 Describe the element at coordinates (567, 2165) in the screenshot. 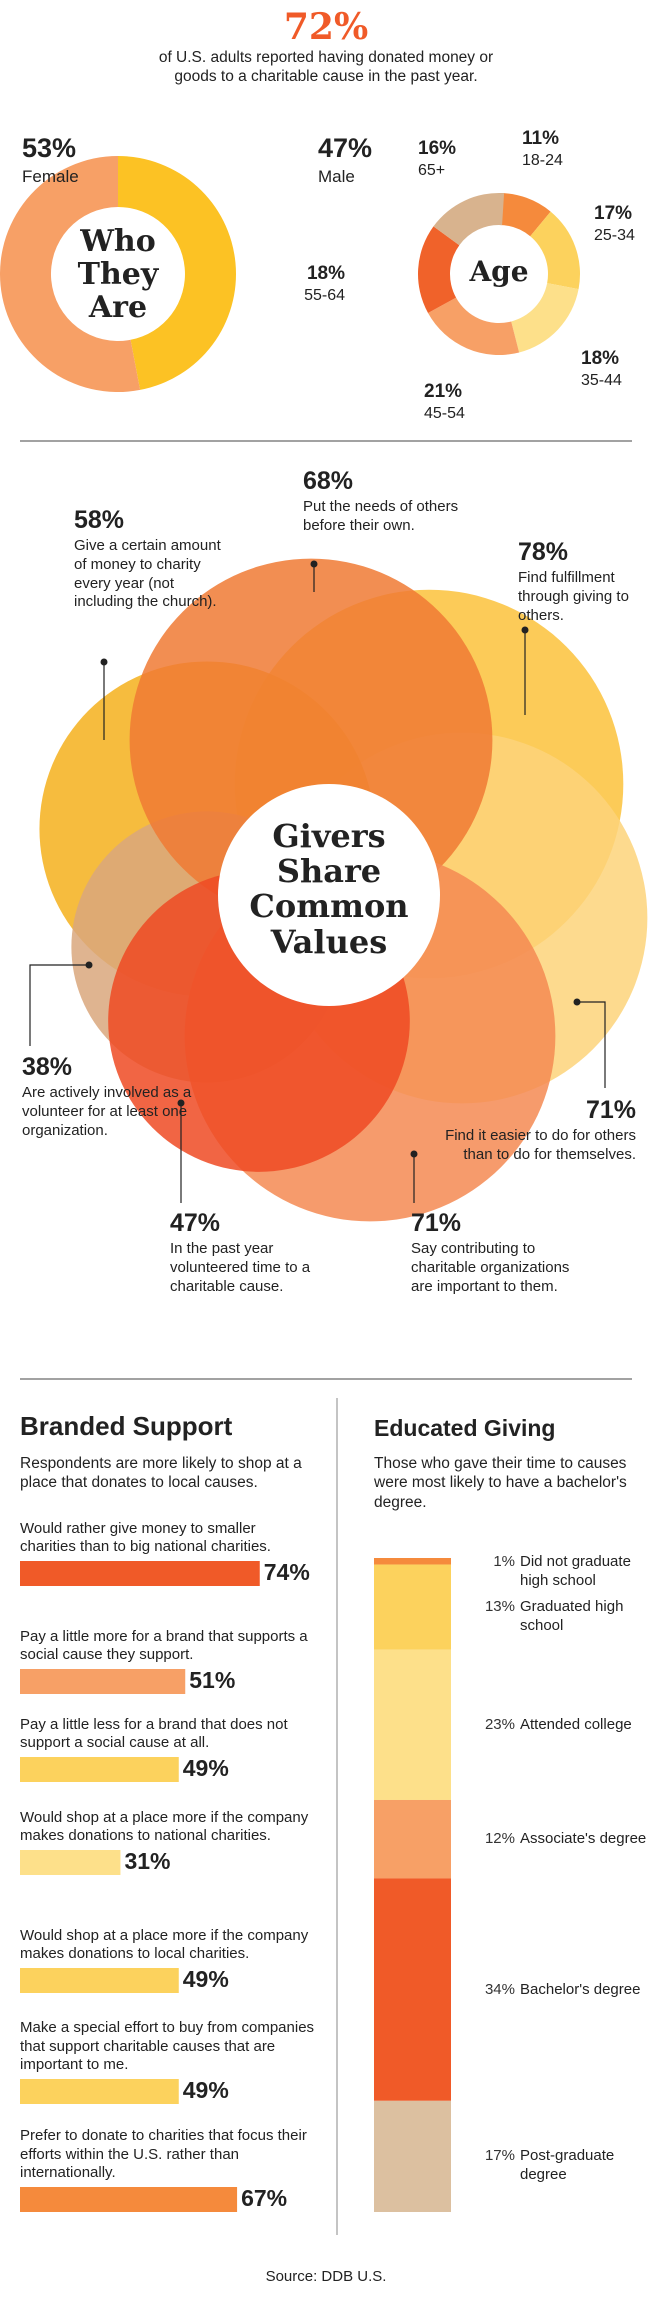

I see `category-label: Post-graduate degree` at that location.